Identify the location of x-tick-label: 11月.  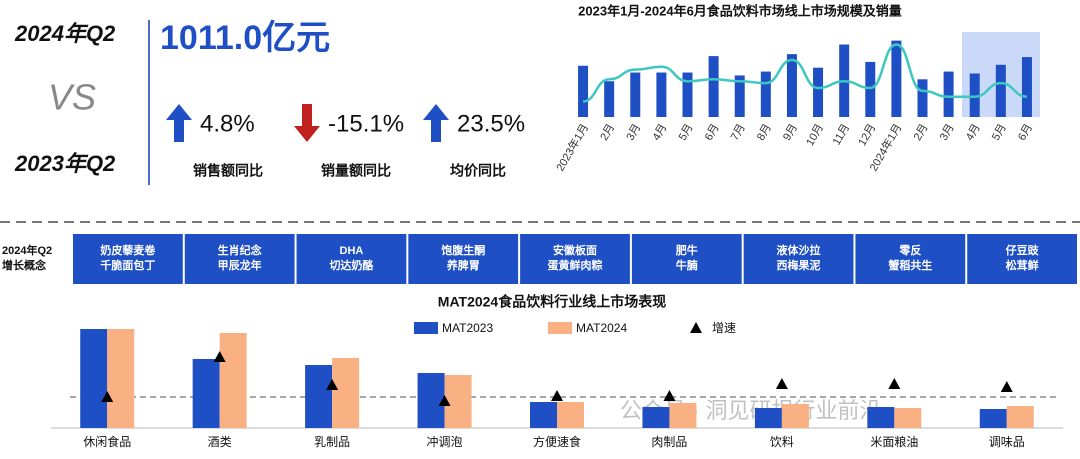
(842, 134).